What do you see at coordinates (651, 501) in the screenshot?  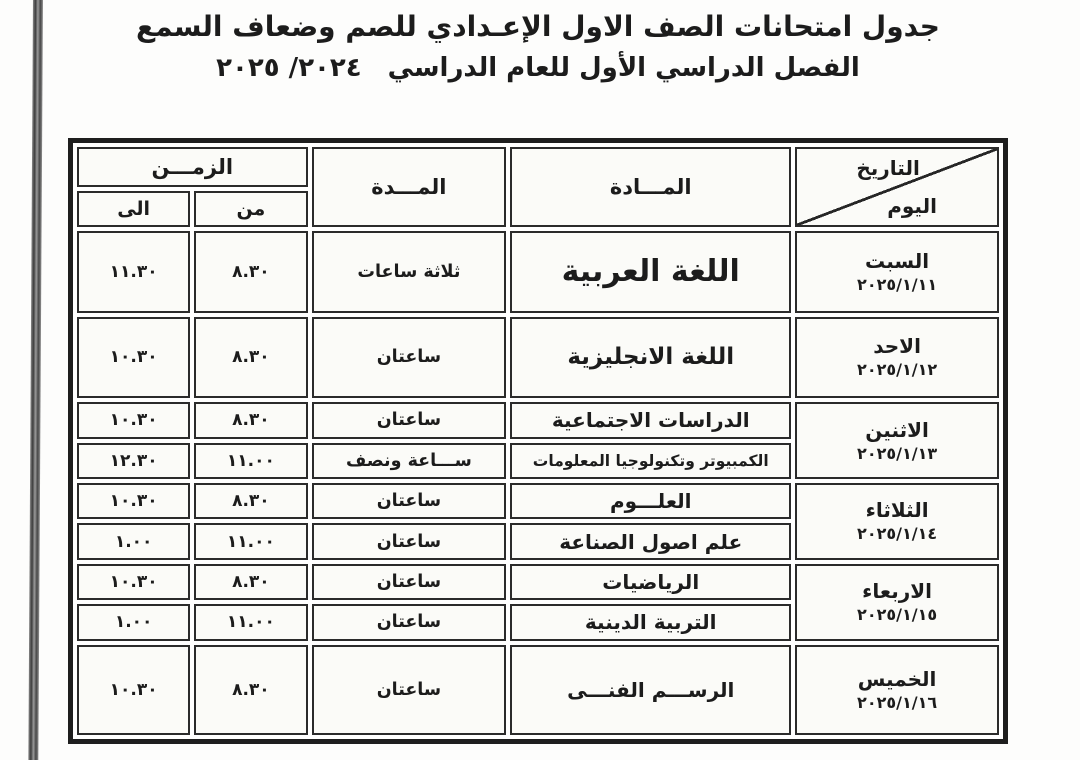 I see `subject-cell: العلـــوم` at bounding box center [651, 501].